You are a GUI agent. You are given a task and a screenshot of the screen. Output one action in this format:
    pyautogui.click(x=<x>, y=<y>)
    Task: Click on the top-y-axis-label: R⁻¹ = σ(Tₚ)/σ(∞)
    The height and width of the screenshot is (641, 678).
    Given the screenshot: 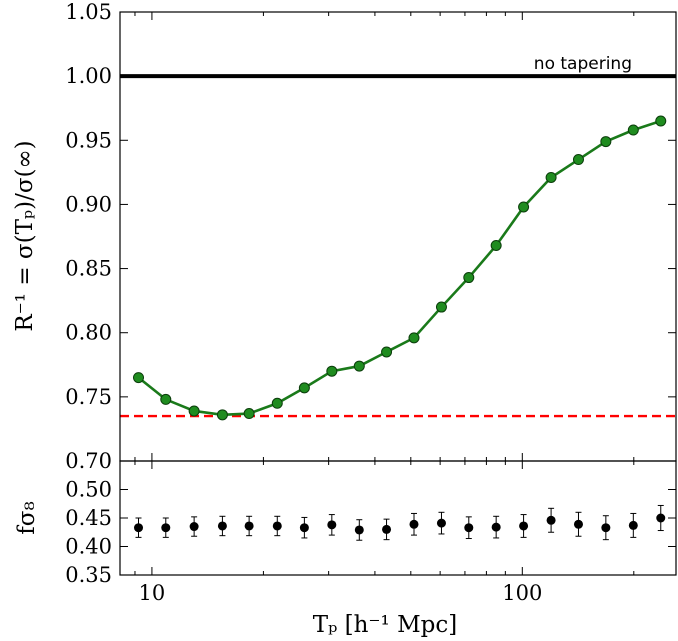 What is the action you would take?
    pyautogui.click(x=25, y=235)
    